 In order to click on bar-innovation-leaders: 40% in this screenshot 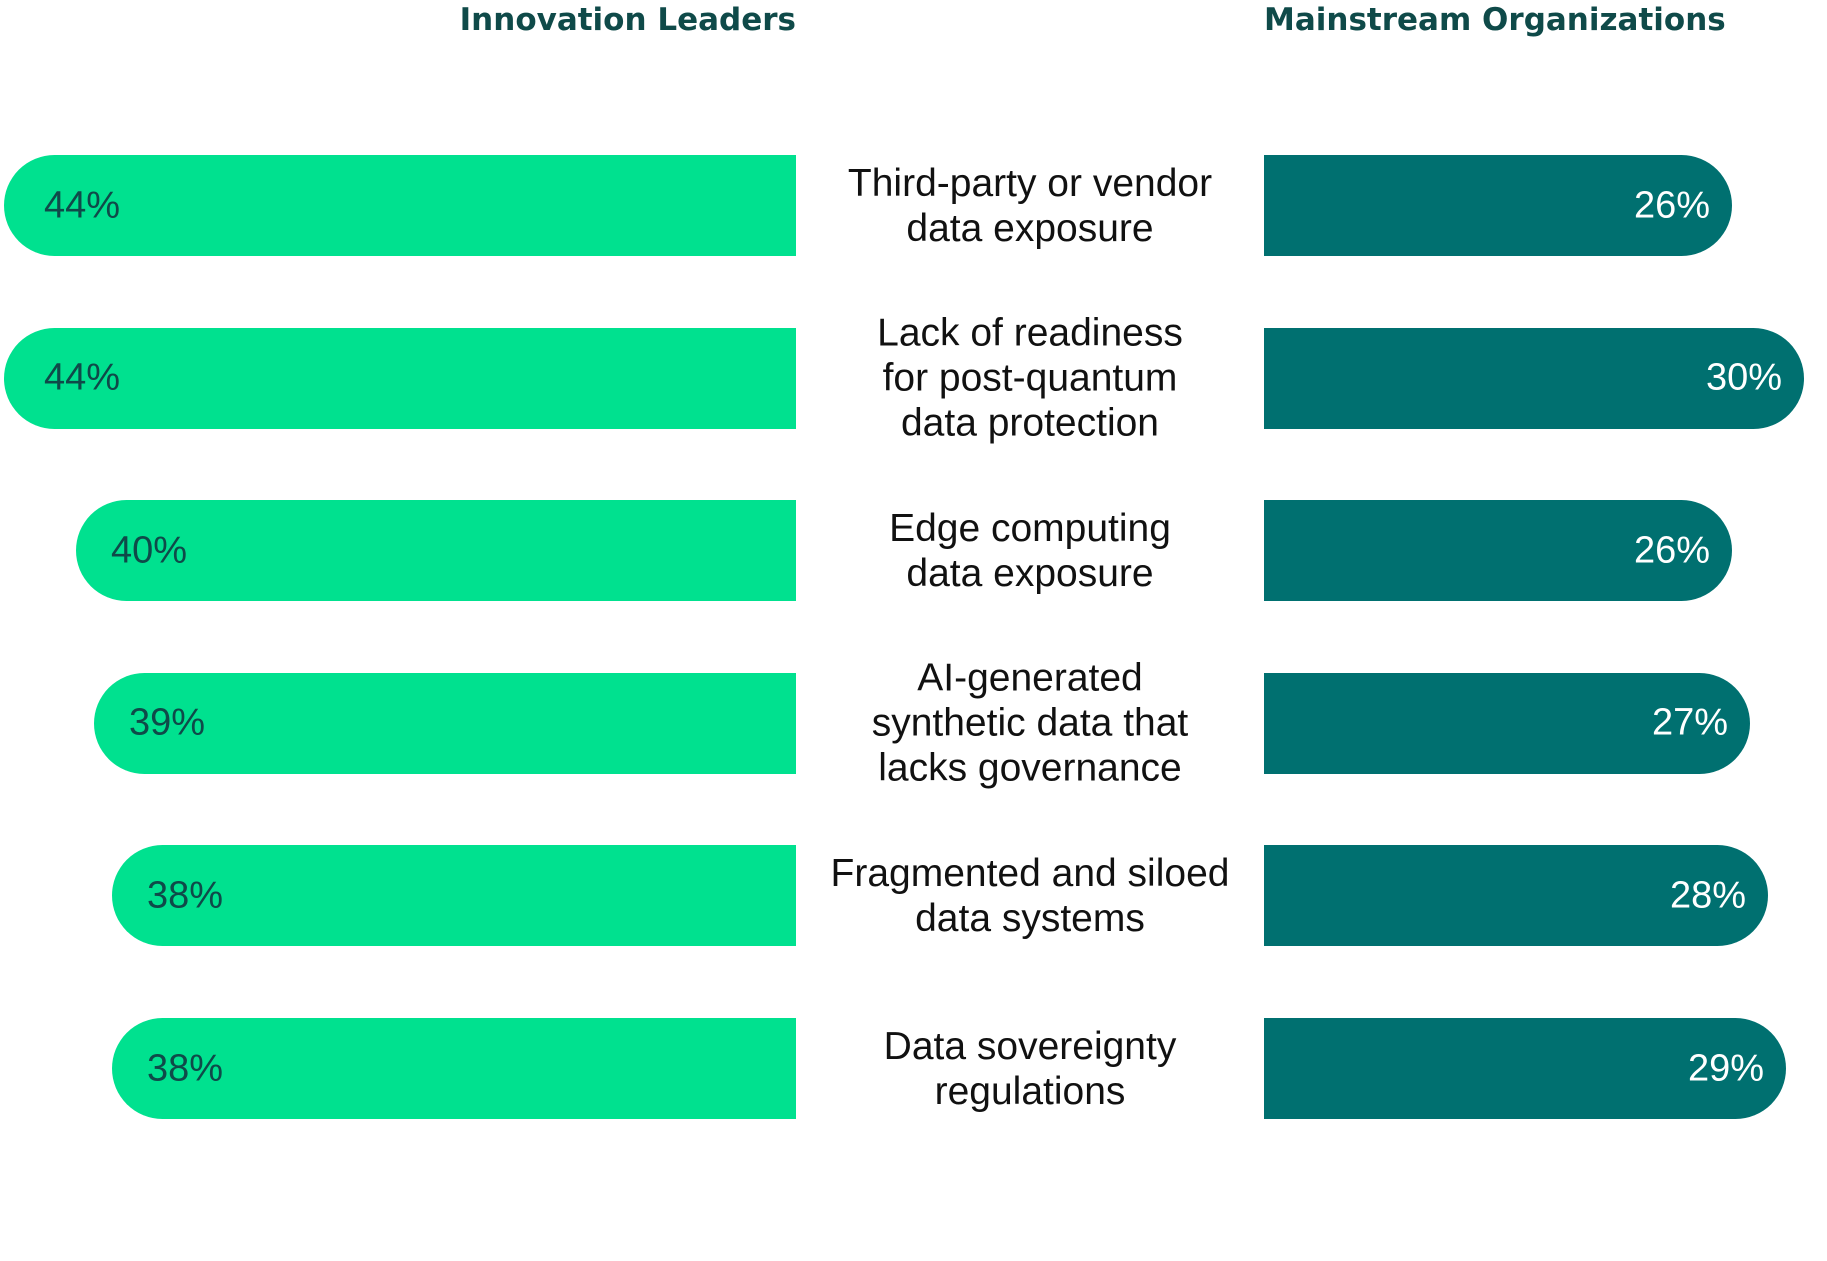, I will do `click(436, 551)`.